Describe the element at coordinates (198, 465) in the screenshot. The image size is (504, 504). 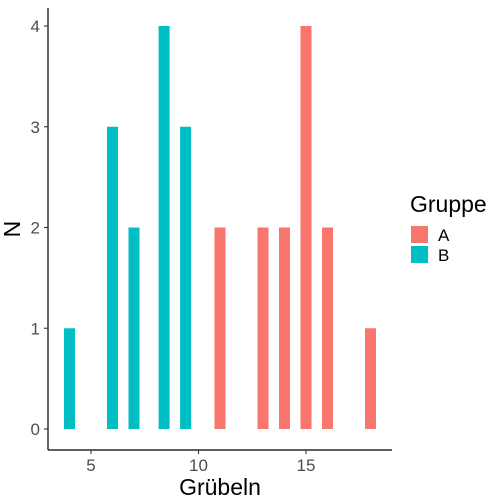
I see `x-tick-label: 10` at that location.